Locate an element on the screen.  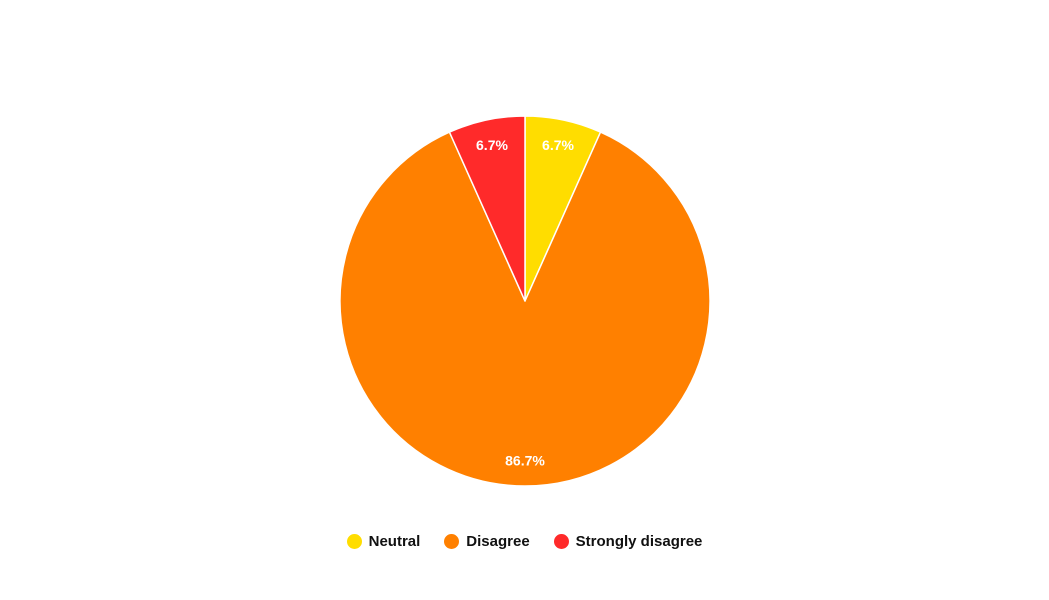
legend-swatch-strongly-disagree is located at coordinates (561, 541).